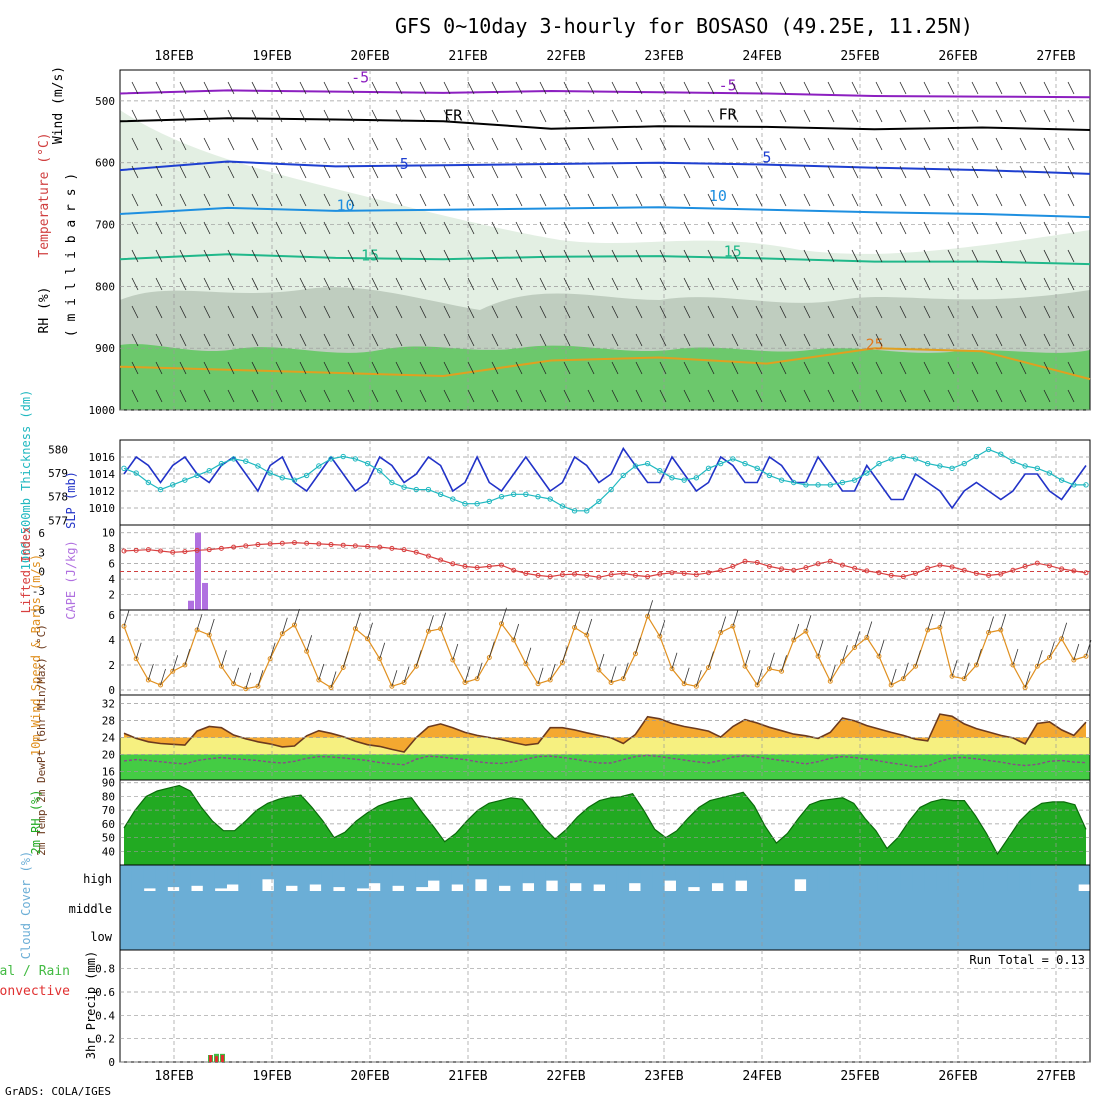 Image resolution: width=1100 pixels, height=1100 pixels. What do you see at coordinates (36, 821) in the screenshot?
I see `rh-axis-label-main: 2m RH (%)` at bounding box center [36, 821].